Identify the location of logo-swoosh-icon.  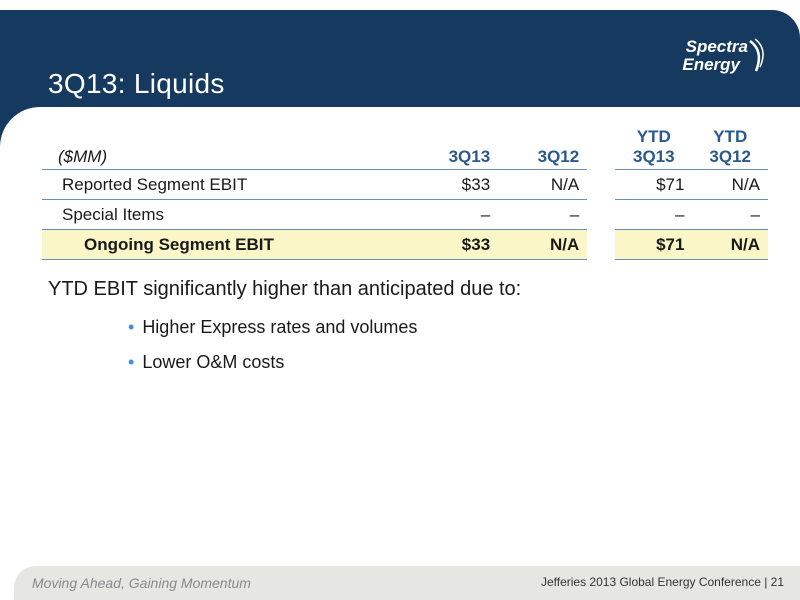
(756, 55).